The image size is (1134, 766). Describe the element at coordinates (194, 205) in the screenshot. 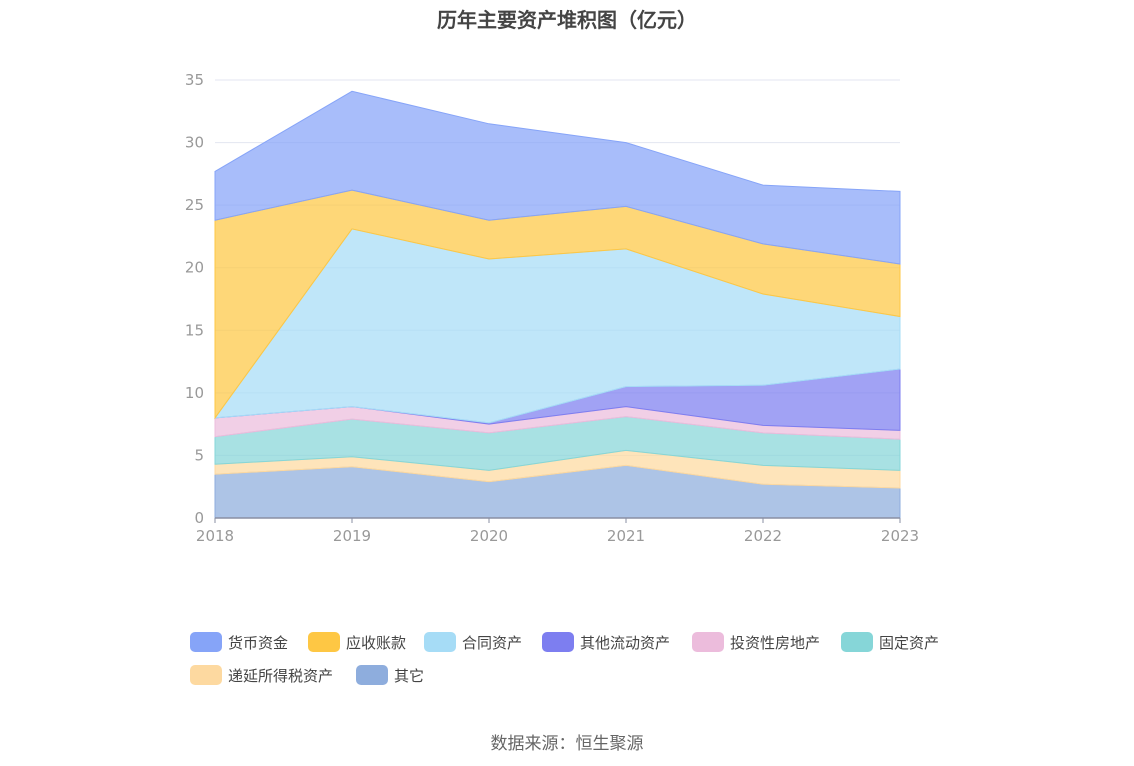

I see `y-tick-label: 25` at that location.